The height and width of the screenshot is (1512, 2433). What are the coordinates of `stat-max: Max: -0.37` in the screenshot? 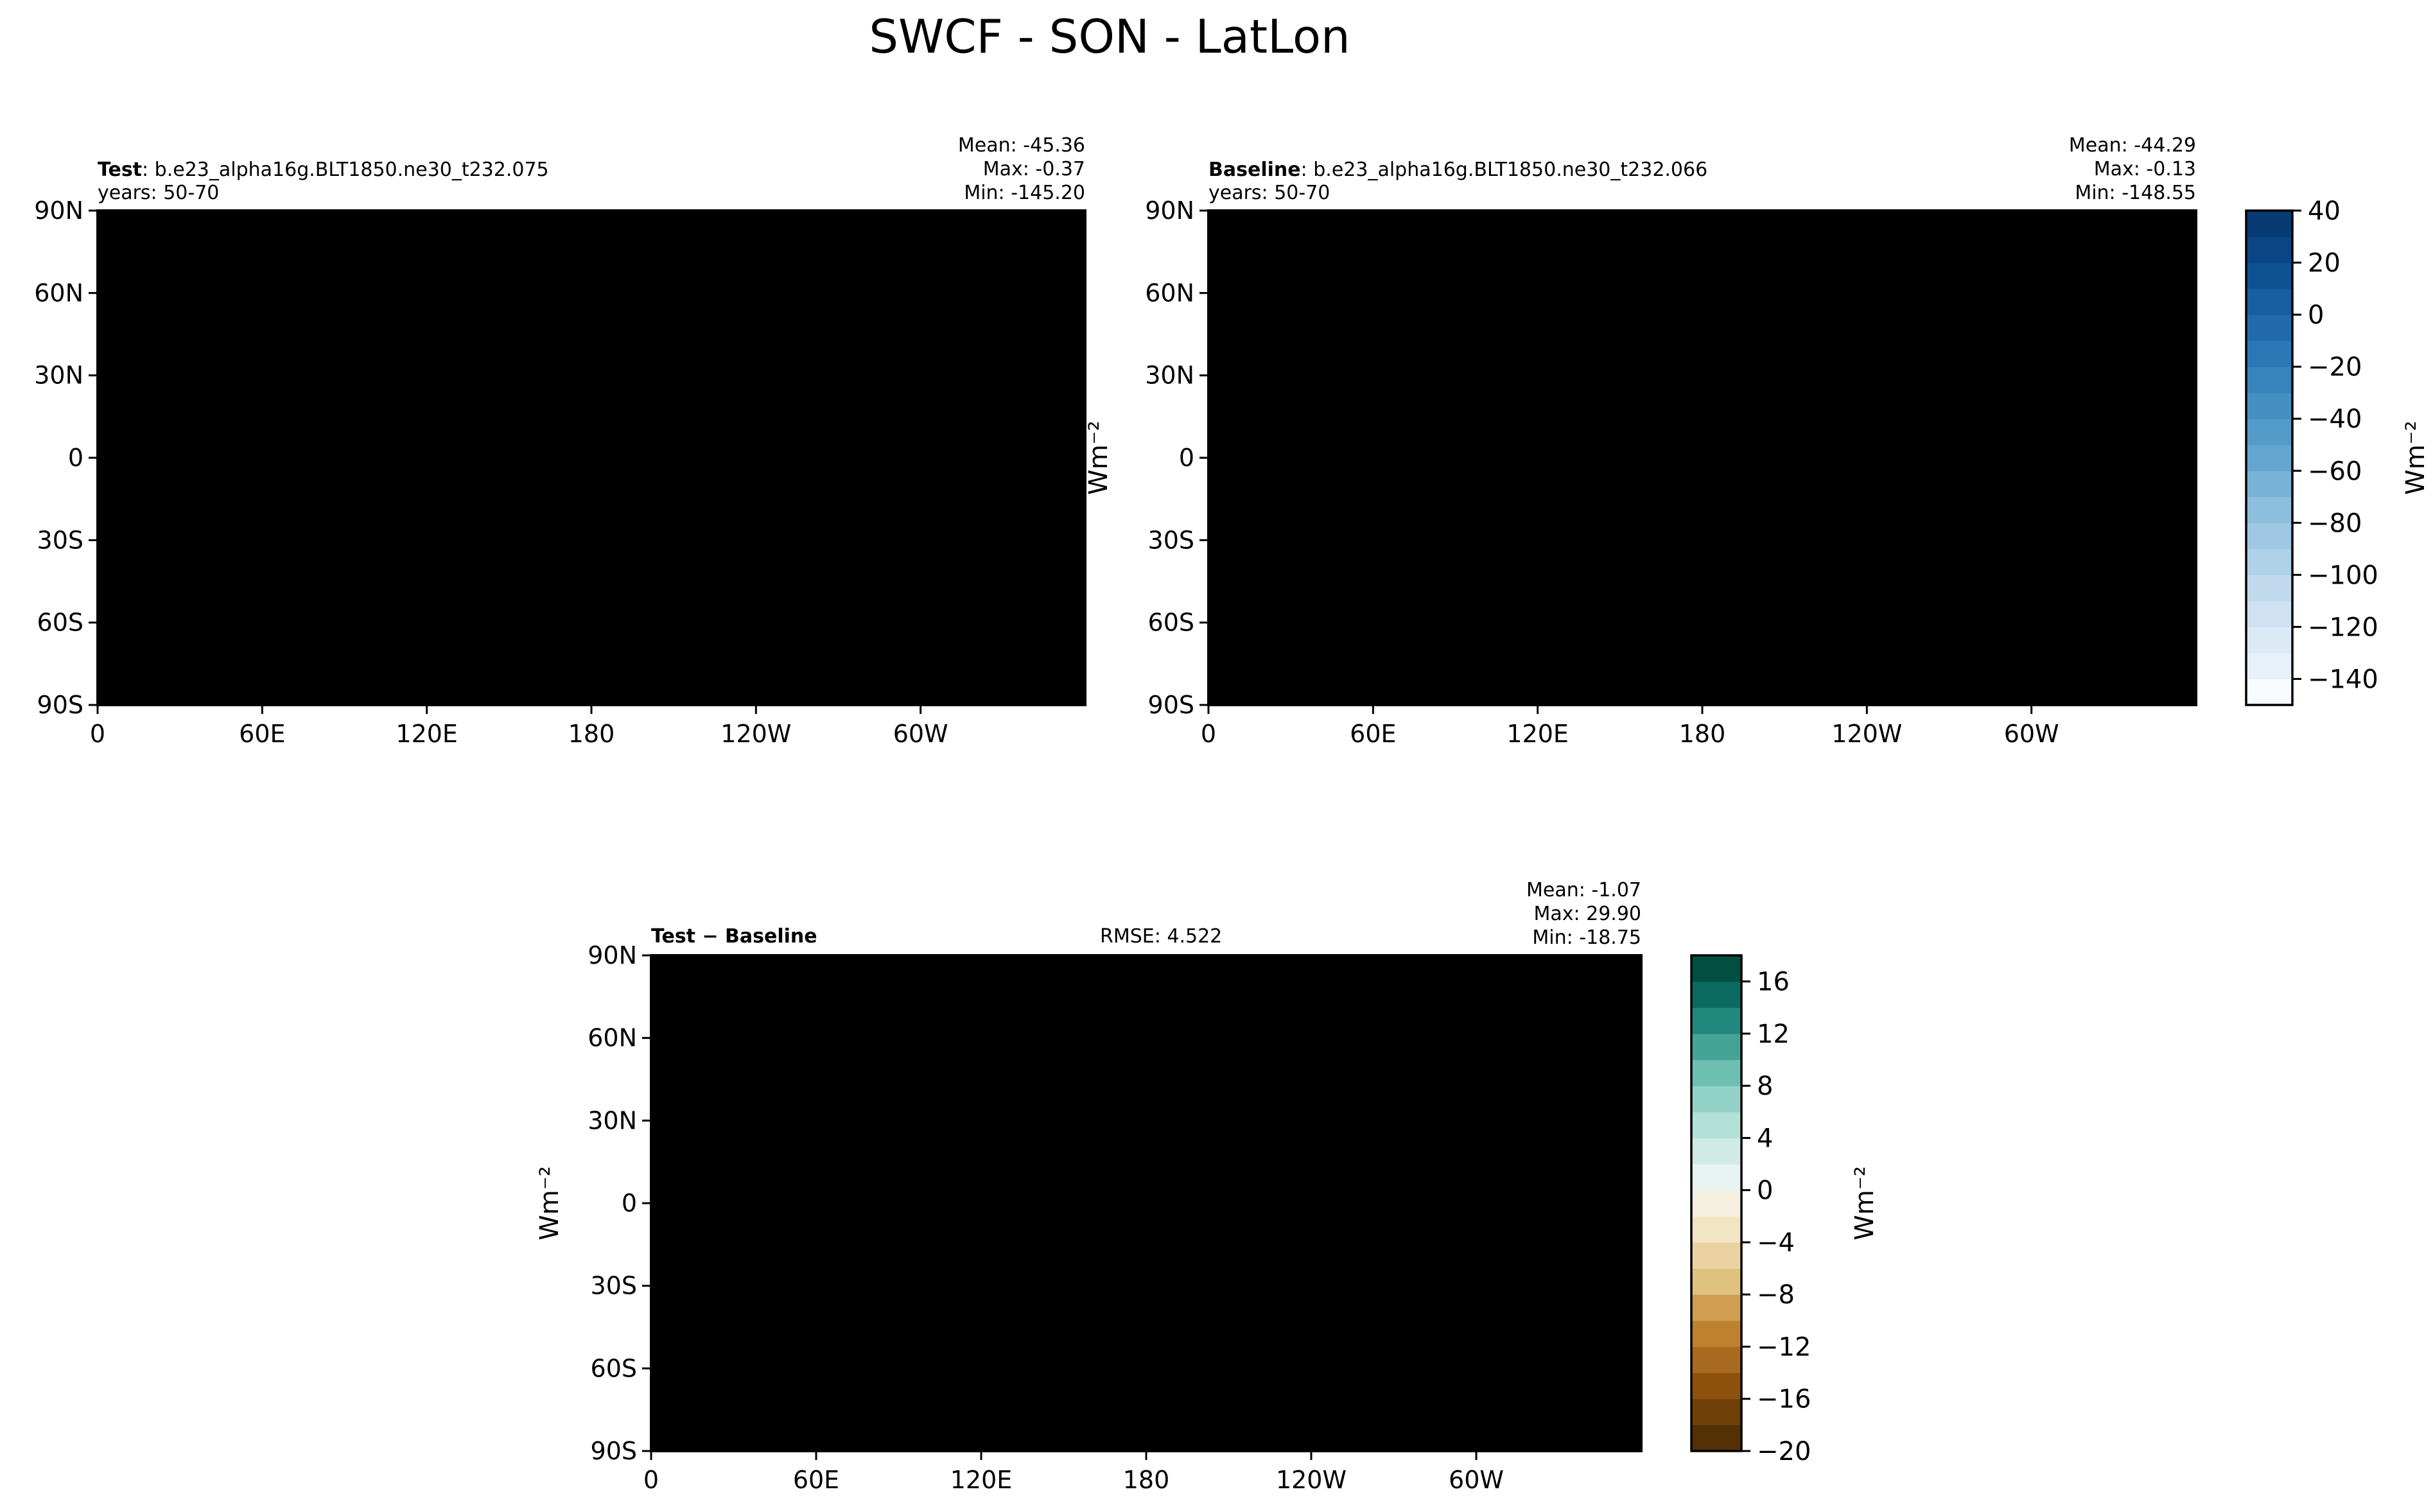 It's located at (1034, 169).